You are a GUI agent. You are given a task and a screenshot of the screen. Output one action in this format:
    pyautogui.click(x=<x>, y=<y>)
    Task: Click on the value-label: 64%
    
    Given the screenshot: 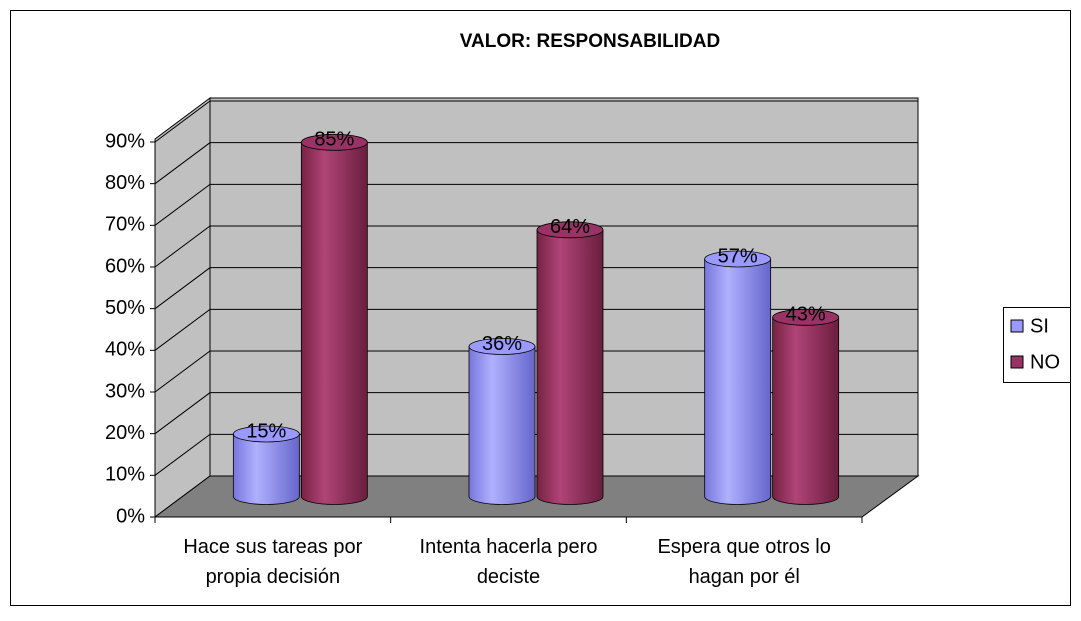 What is the action you would take?
    pyautogui.click(x=570, y=227)
    